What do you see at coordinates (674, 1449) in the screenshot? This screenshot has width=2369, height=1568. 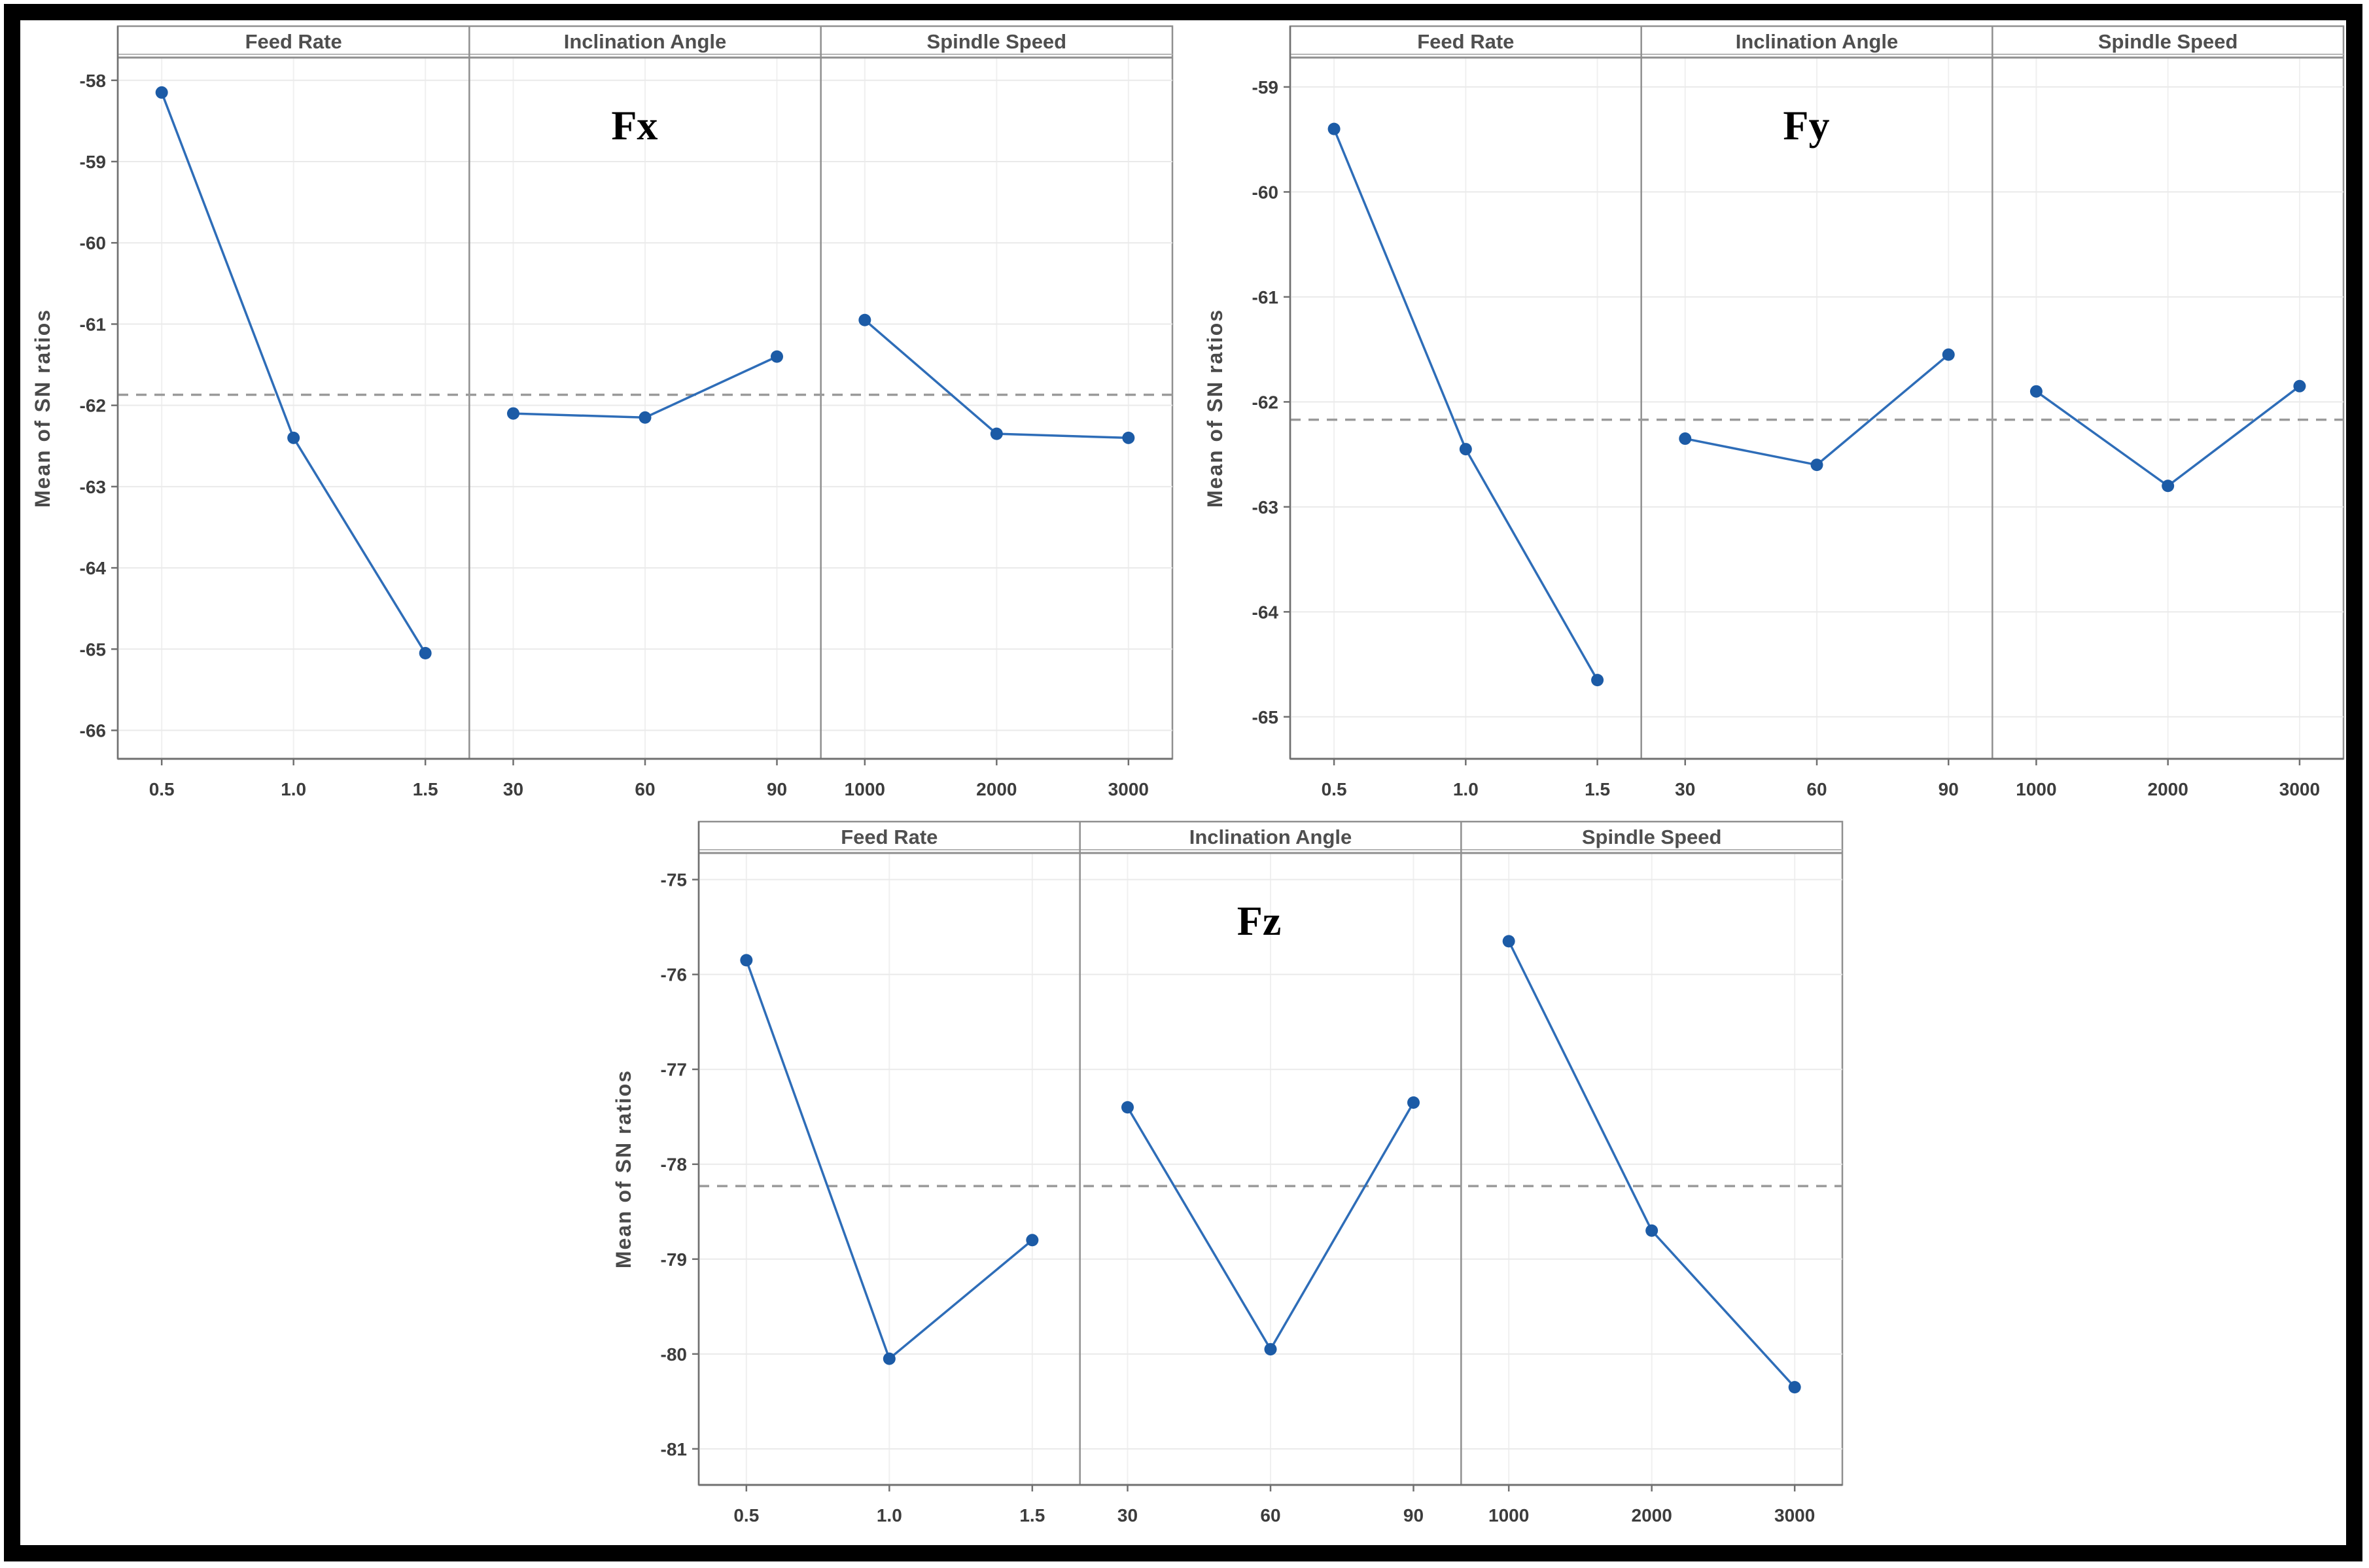 I see `y-tick-label: -81` at bounding box center [674, 1449].